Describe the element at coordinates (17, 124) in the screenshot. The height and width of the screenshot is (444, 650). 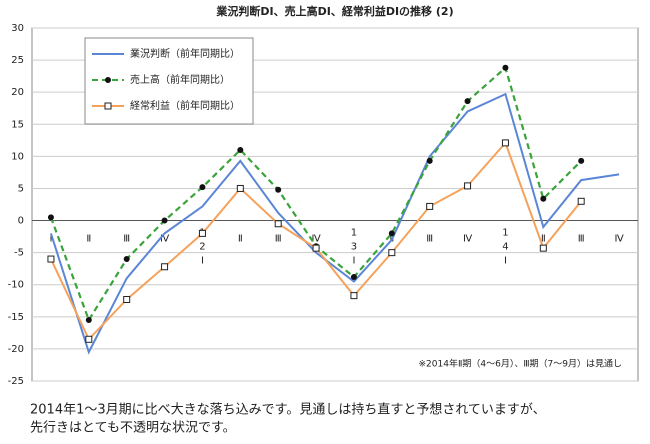
I see `y-tick-label: 15` at that location.